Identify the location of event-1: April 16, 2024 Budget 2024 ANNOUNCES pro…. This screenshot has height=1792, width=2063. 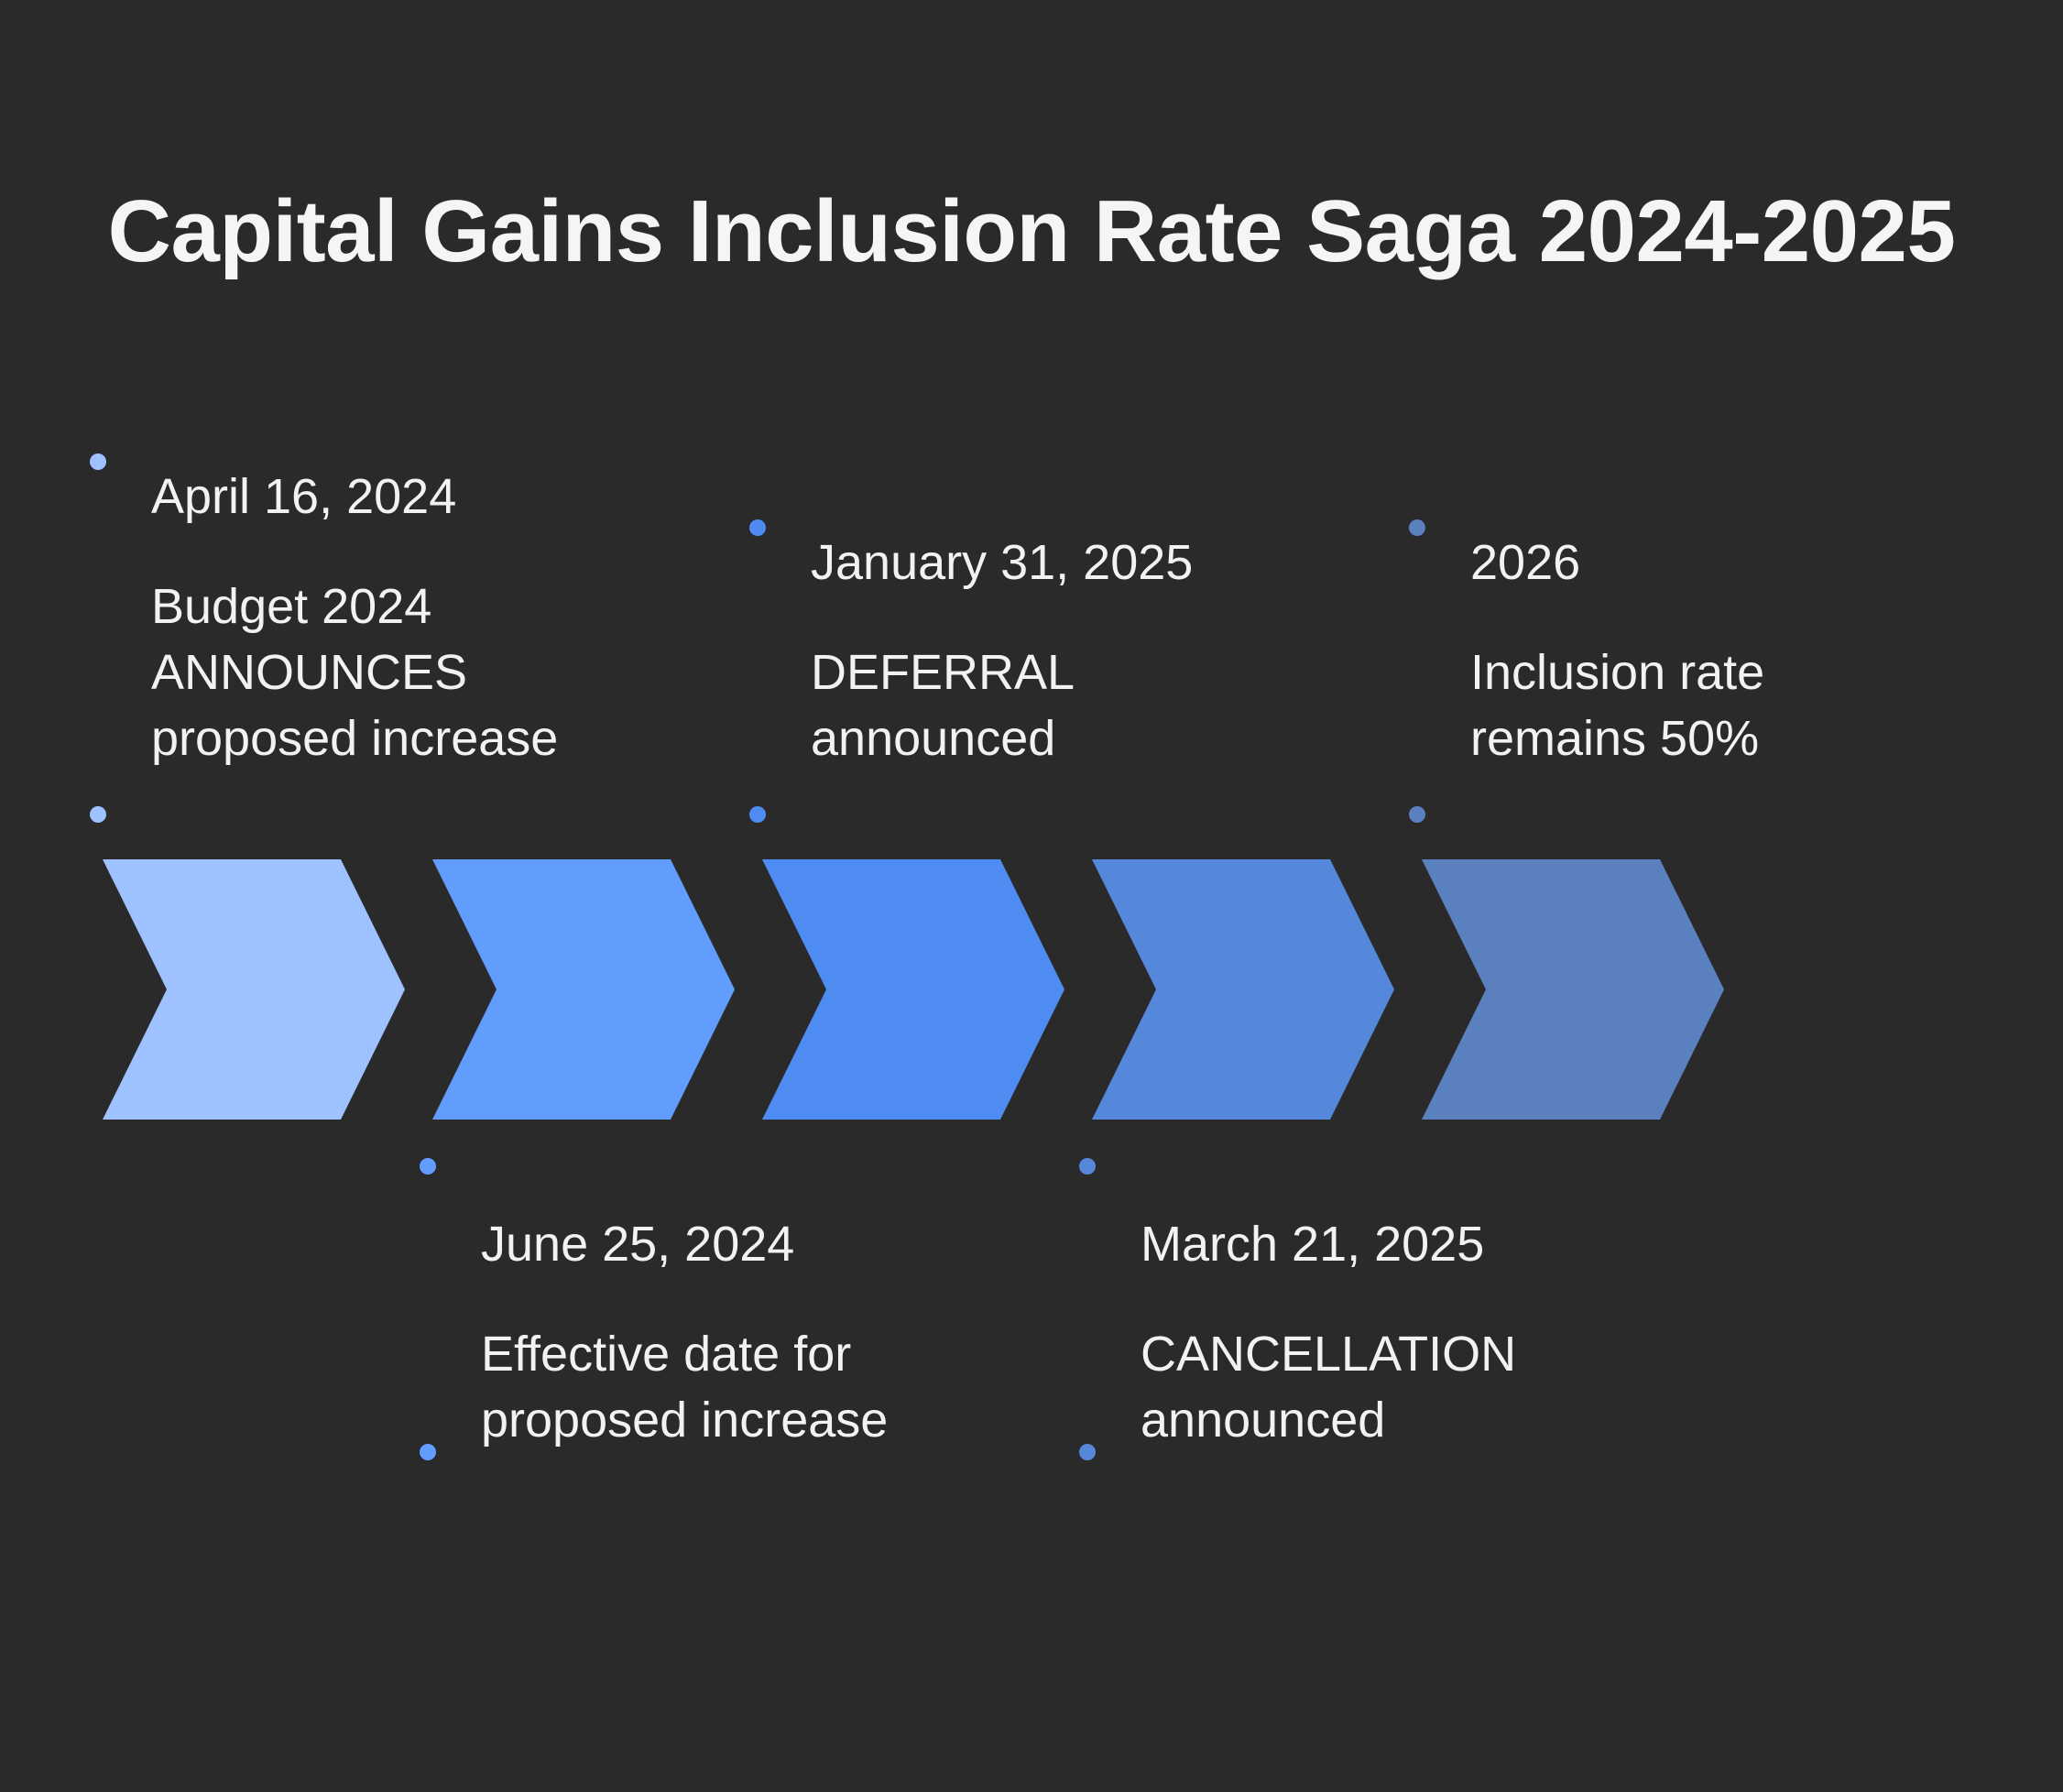
(407, 617).